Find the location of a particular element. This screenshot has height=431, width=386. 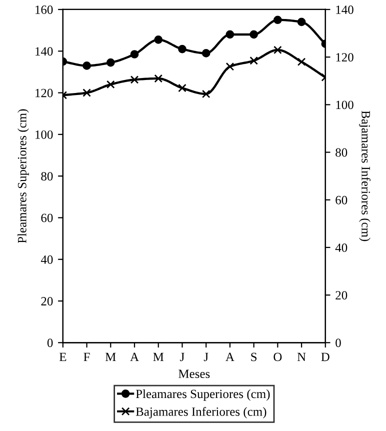

y2-tick-label: 40 is located at coordinates (341, 247).